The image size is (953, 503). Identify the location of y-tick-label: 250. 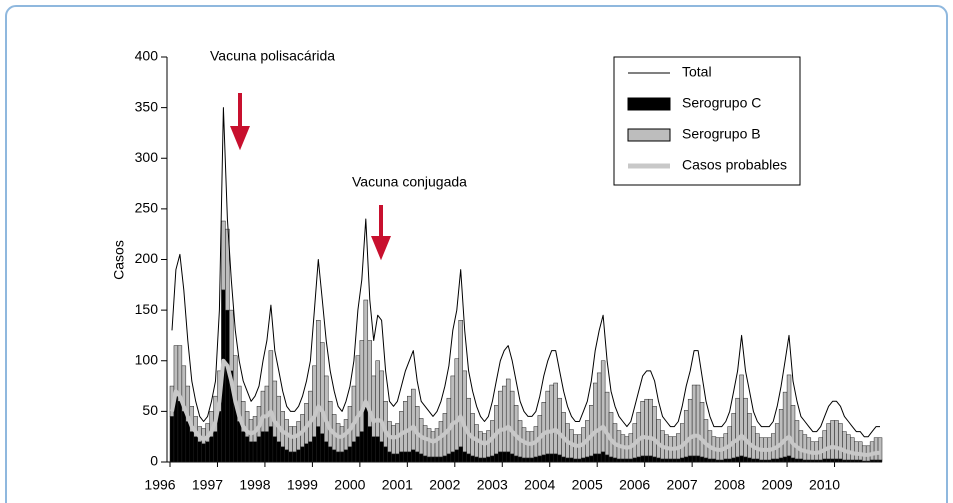
(147, 208).